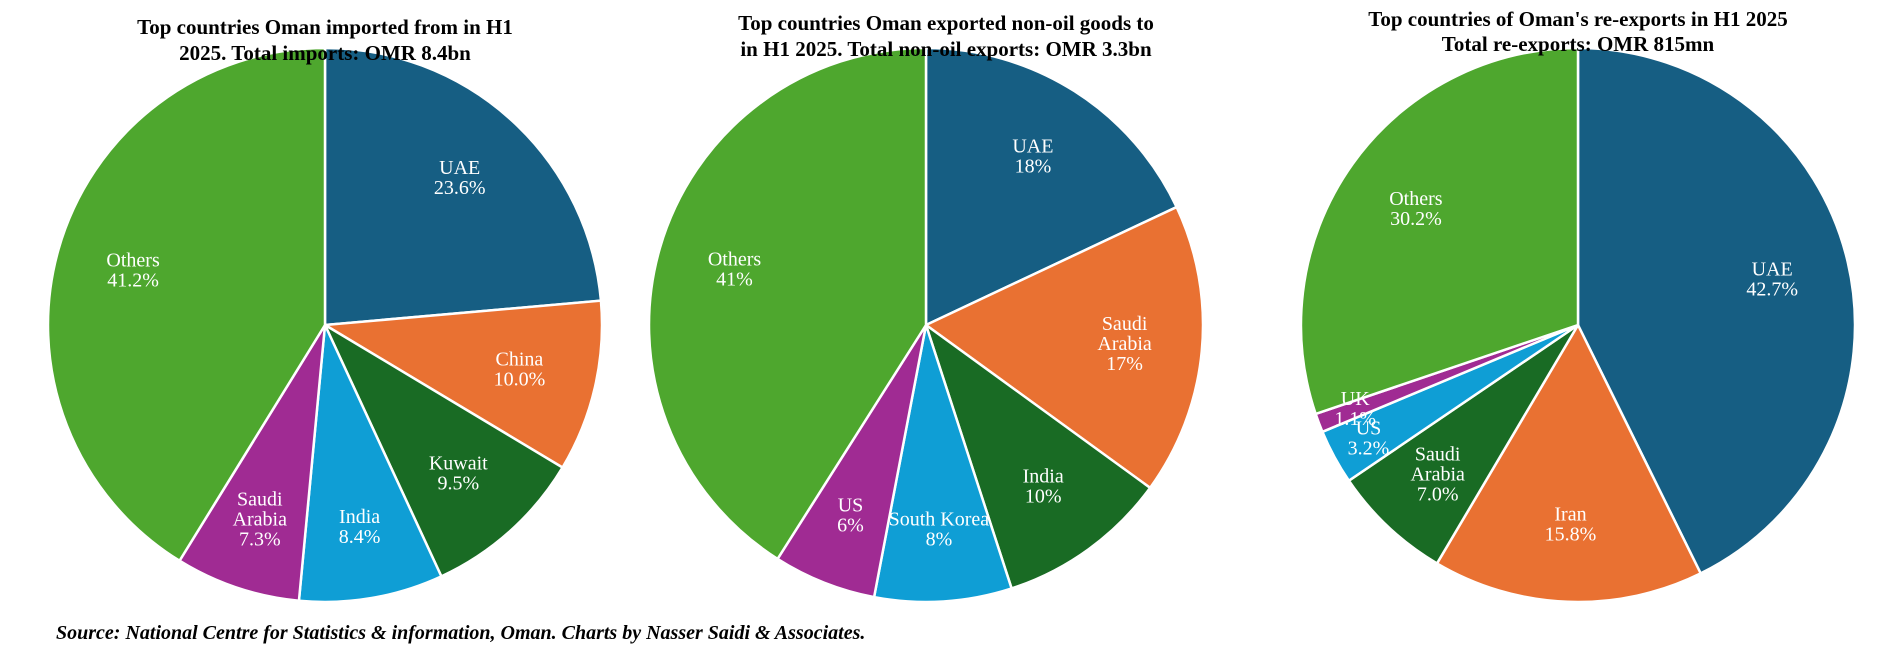 The width and height of the screenshot is (1884, 658). Describe the element at coordinates (1772, 290) in the screenshot. I see `slice-percent: 42.7%` at that location.